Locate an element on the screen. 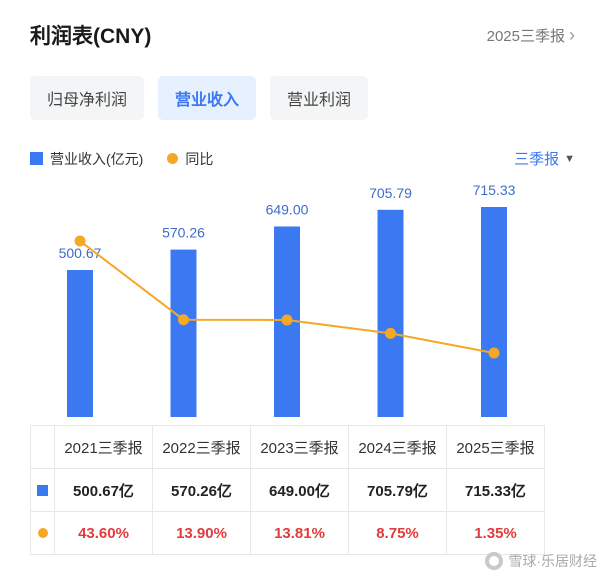 The width and height of the screenshot is (605, 576). table-cell: 715.33亿 is located at coordinates (495, 490).